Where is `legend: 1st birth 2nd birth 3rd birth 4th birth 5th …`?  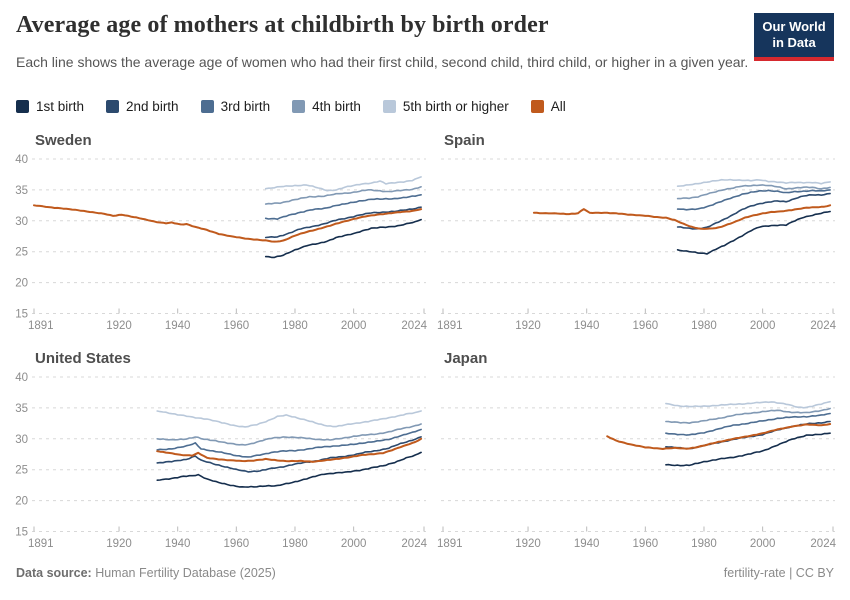 legend: 1st birth 2nd birth 3rd birth 4th birth 5th … is located at coordinates (291, 106).